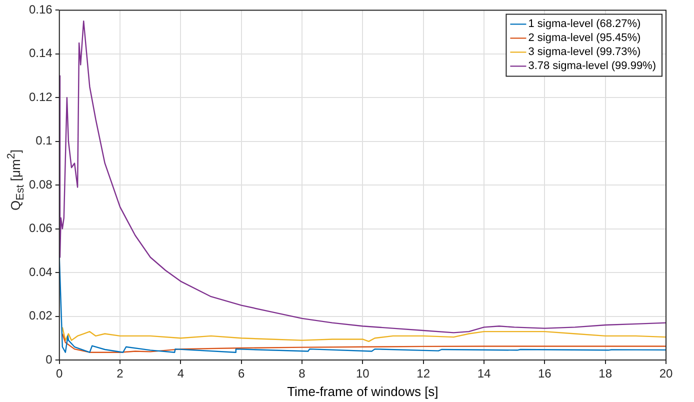  Describe the element at coordinates (605, 373) in the screenshot. I see `x-tick-label: 18` at that location.